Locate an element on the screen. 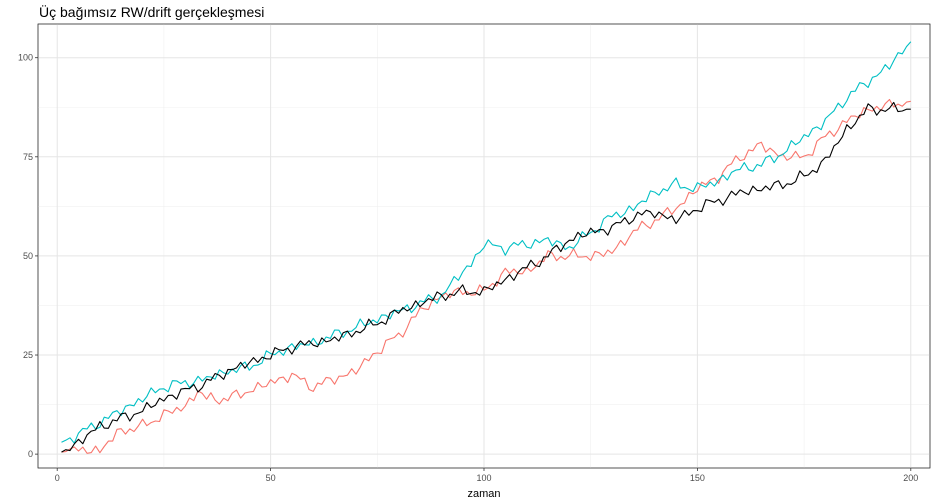 This screenshot has width=936, height=504. y-tick-label: 25 is located at coordinates (28, 355).